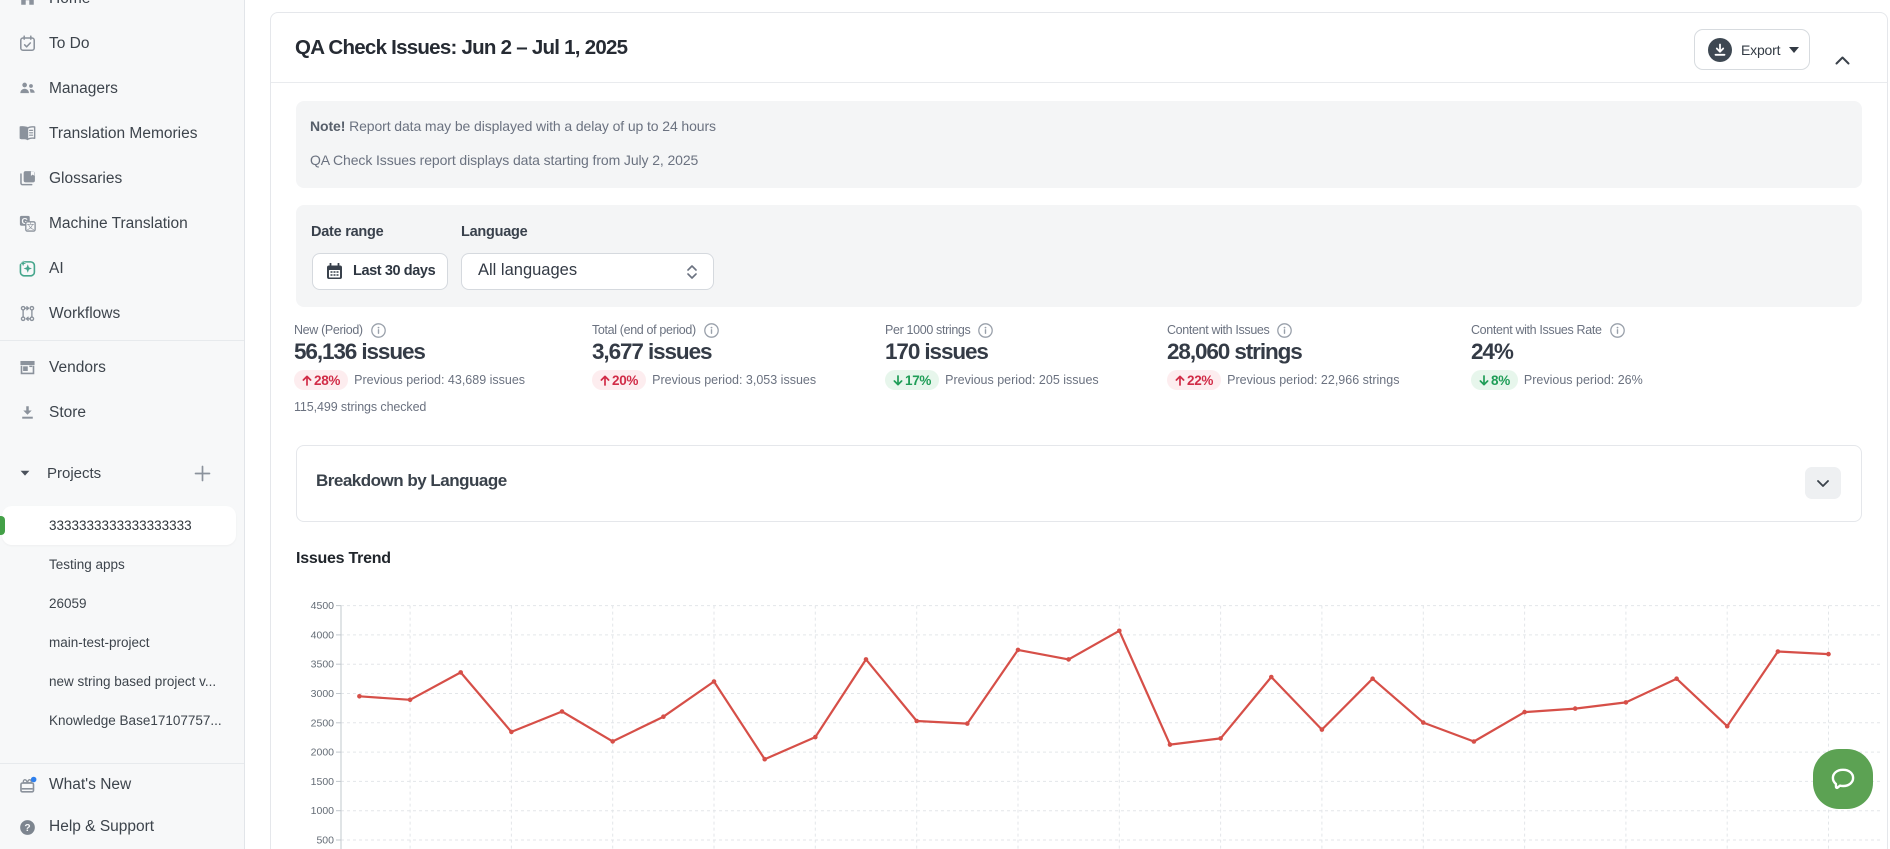  Describe the element at coordinates (323, 782) in the screenshot. I see `svg-text: 1500` at that location.